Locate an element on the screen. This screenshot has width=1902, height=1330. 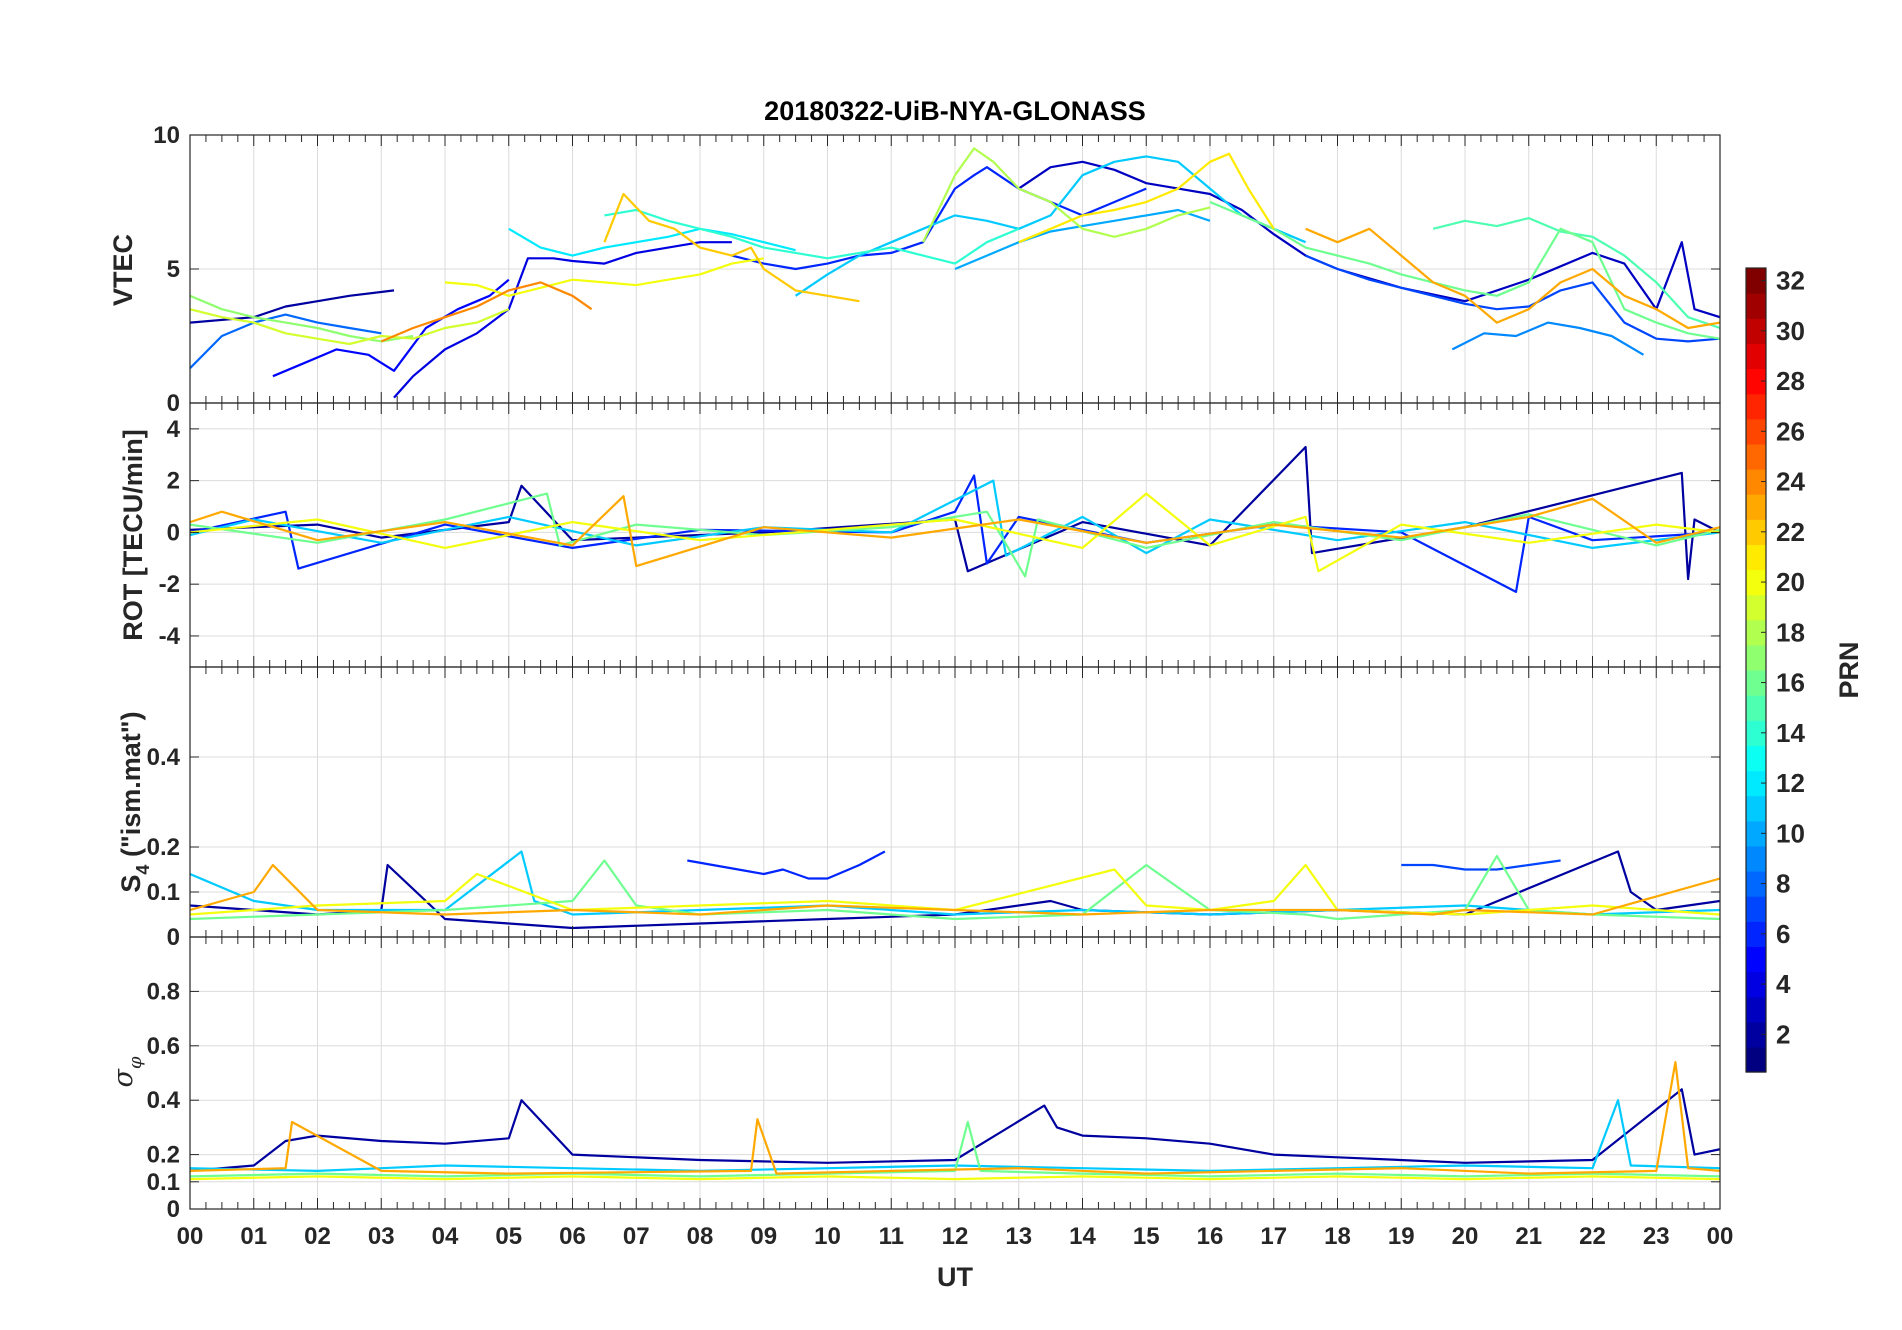
sigma_phi-ytick-label: 0.2 is located at coordinates (163, 1155).